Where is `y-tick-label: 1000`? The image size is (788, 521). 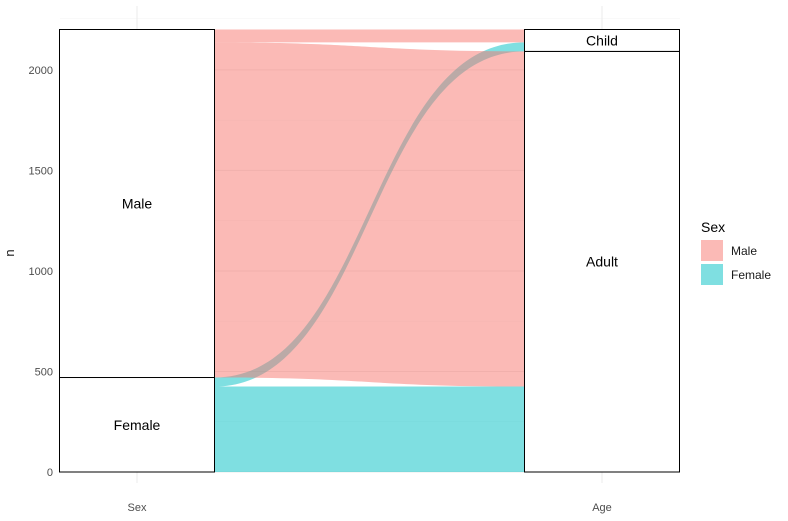 y-tick-label: 1000 is located at coordinates (41, 272).